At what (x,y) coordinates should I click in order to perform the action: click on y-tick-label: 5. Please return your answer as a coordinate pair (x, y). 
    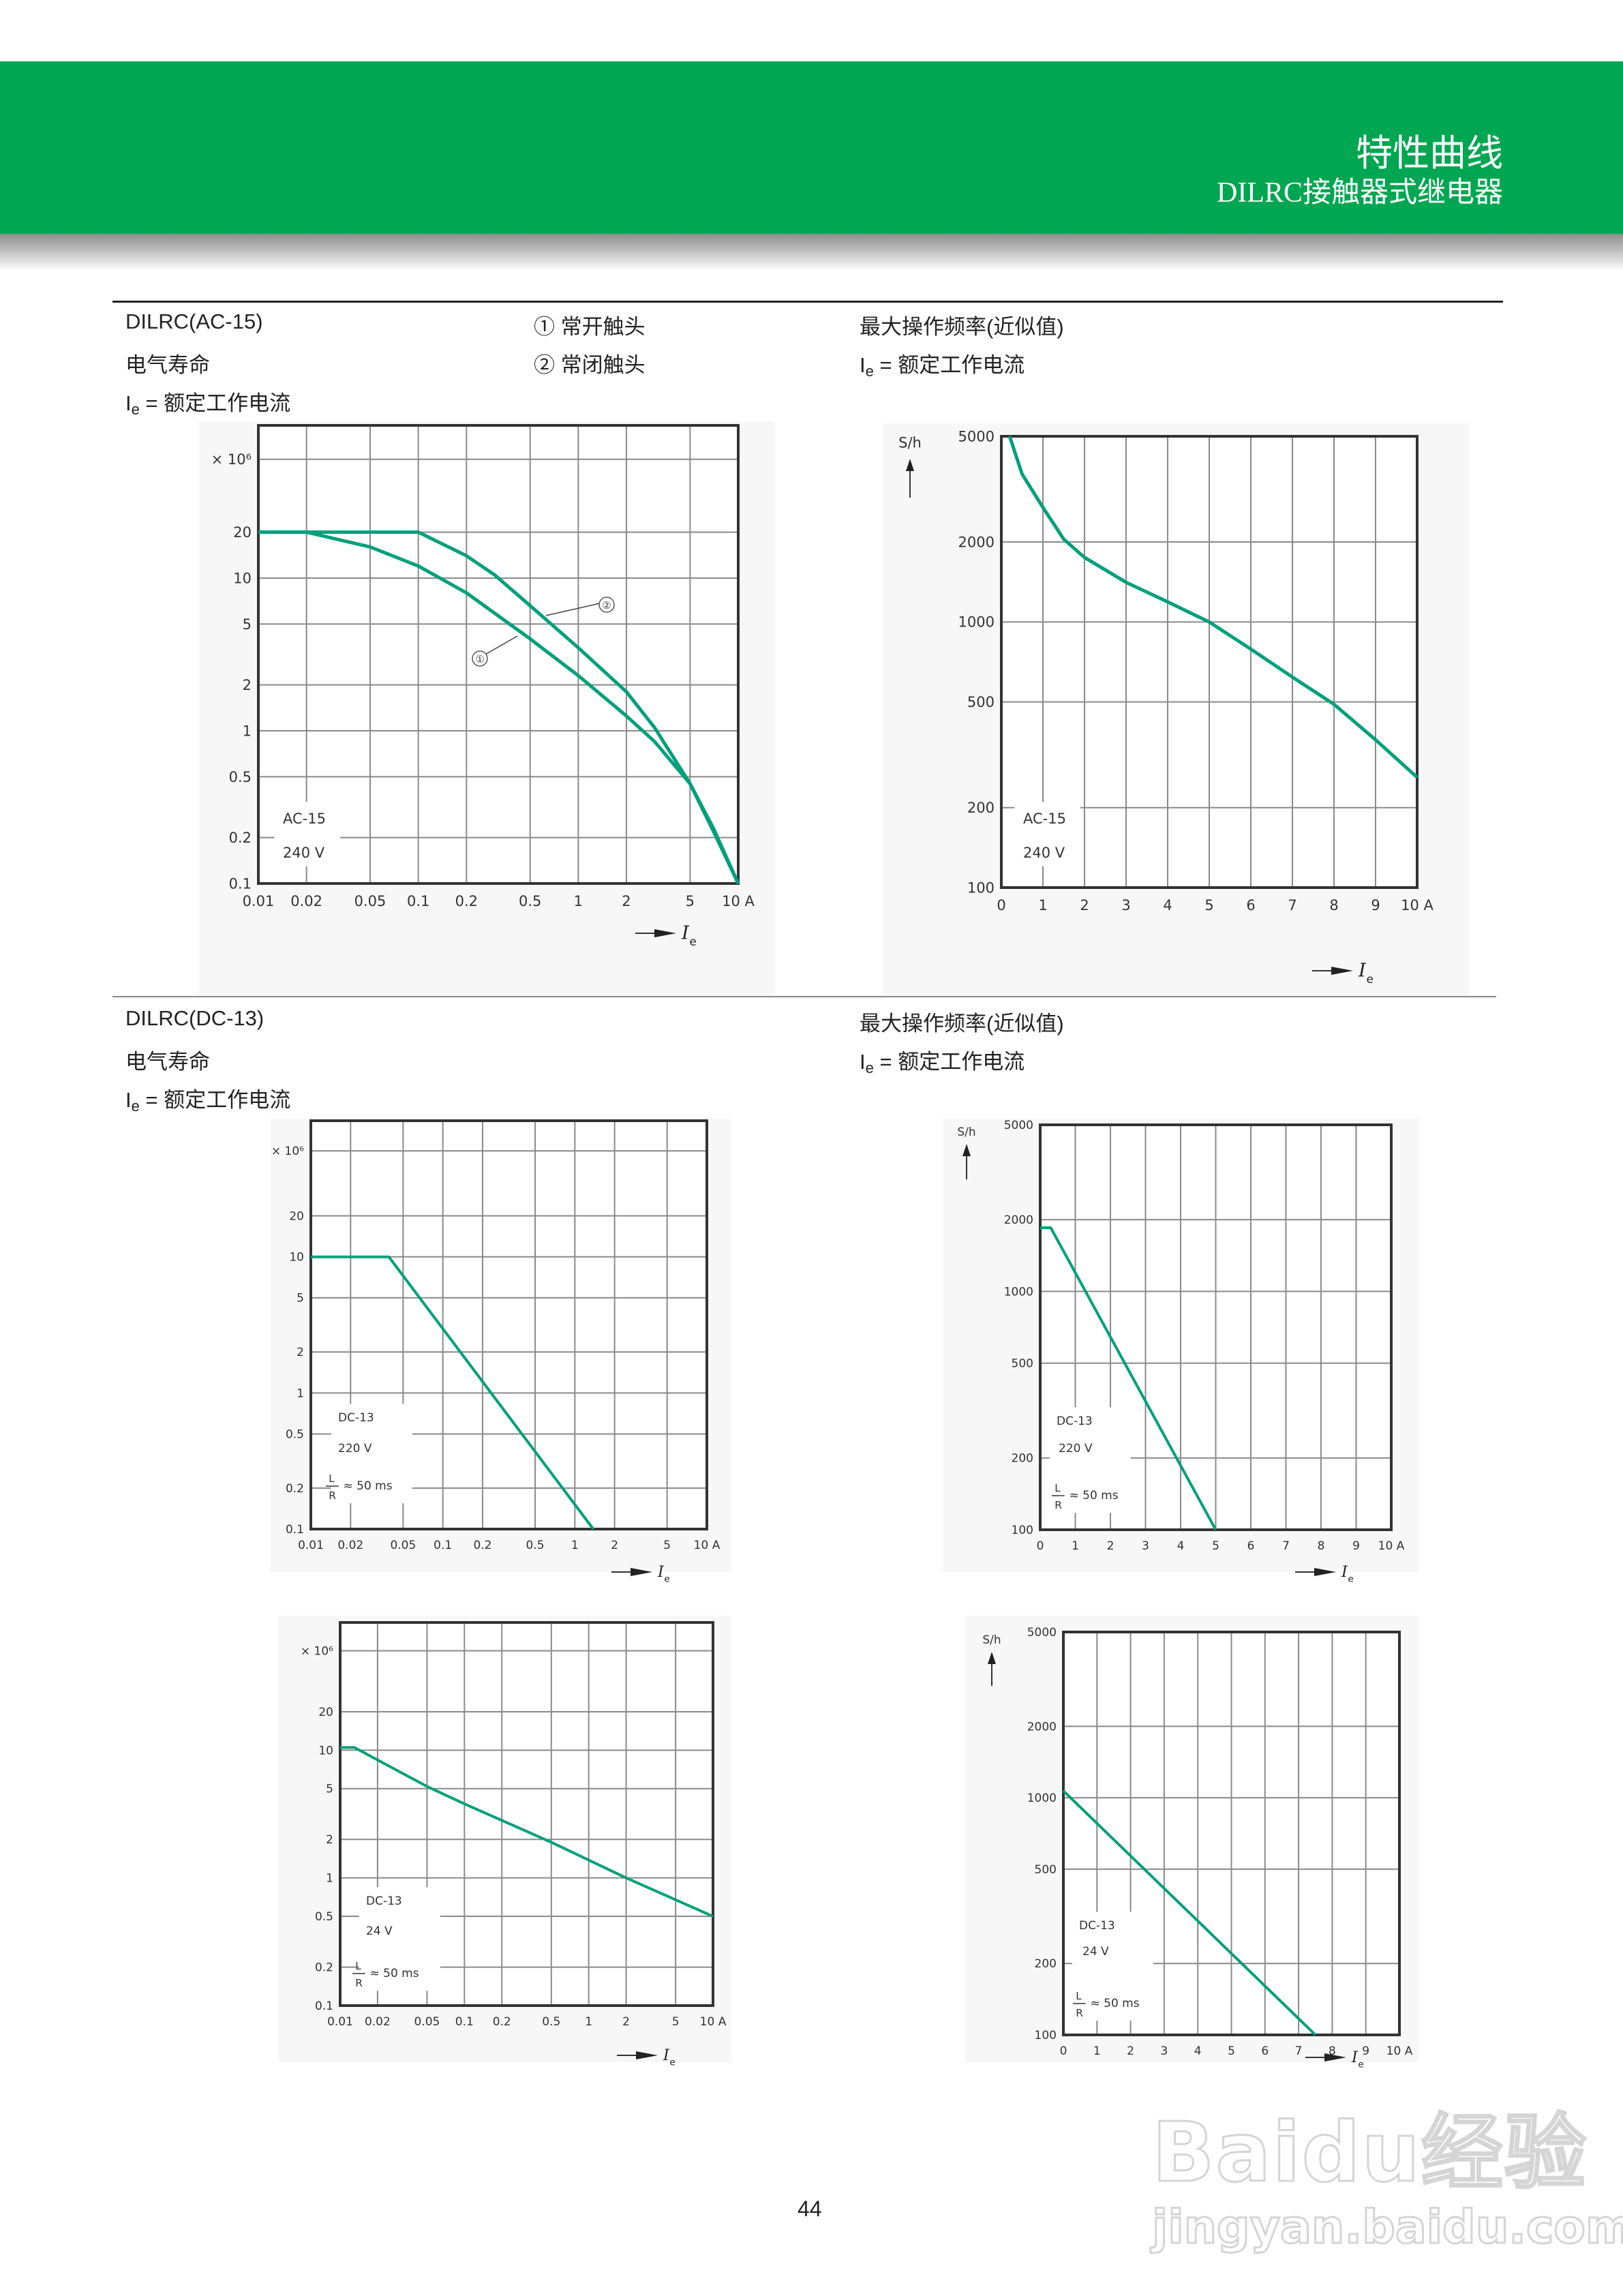
    Looking at the image, I should click on (300, 1298).